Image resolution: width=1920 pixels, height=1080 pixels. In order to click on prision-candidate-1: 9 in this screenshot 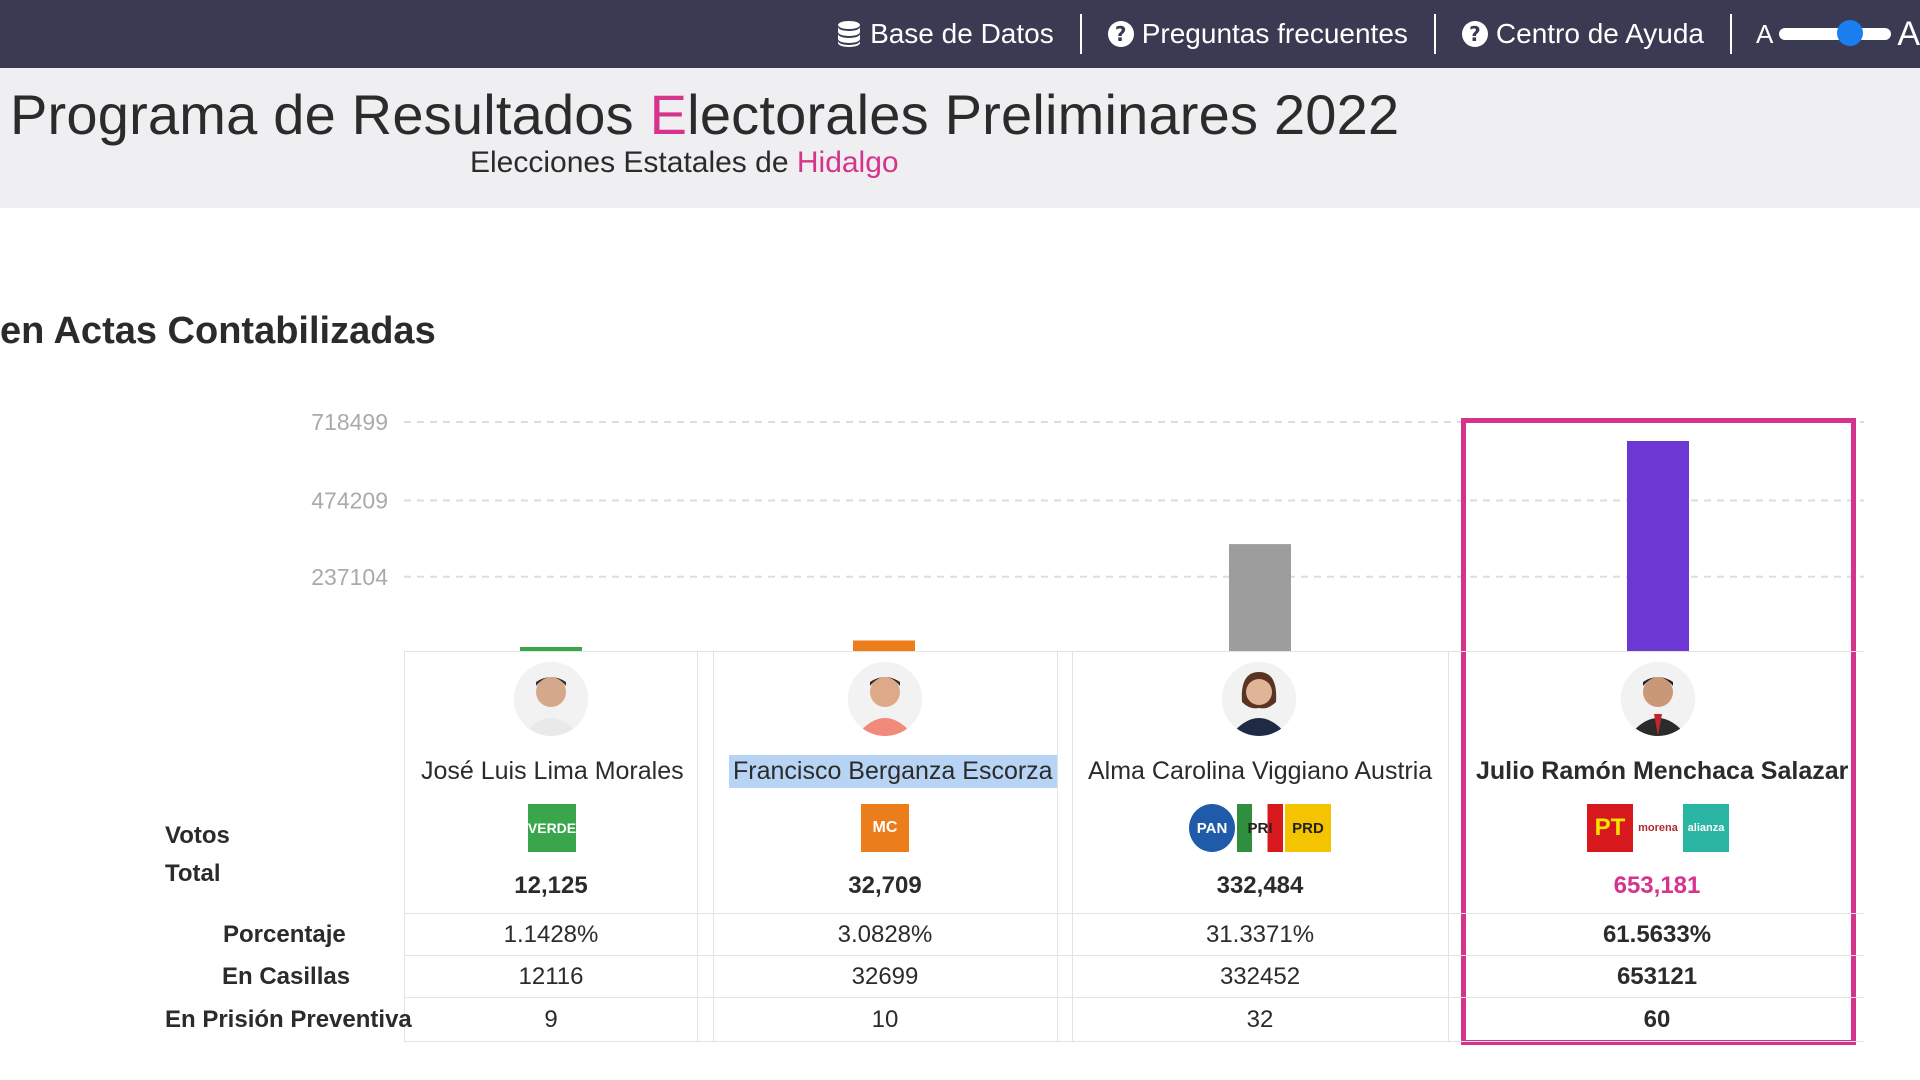, I will do `click(551, 1019)`.